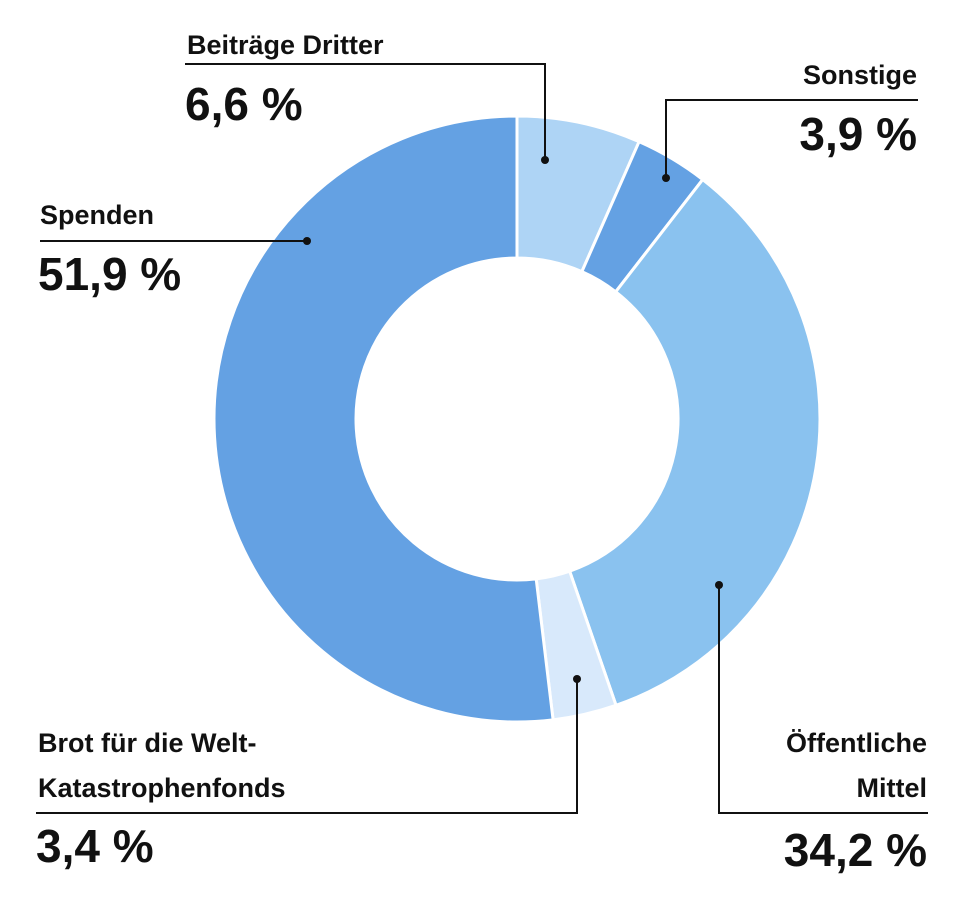 This screenshot has width=965, height=900. Describe the element at coordinates (791, 138) in the screenshot. I see `leader-line-sonstige` at that location.